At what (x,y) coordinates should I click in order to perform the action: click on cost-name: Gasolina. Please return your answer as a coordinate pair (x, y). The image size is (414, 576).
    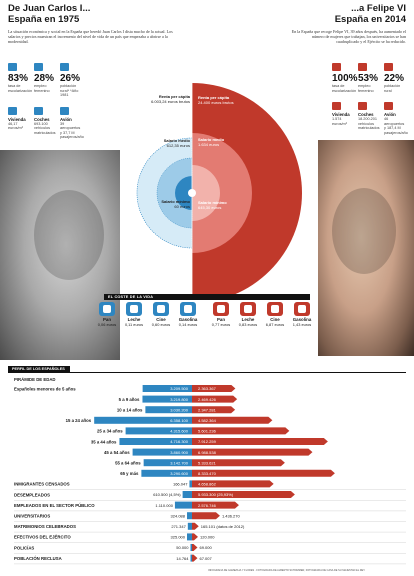
    Looking at the image, I should click on (188, 319).